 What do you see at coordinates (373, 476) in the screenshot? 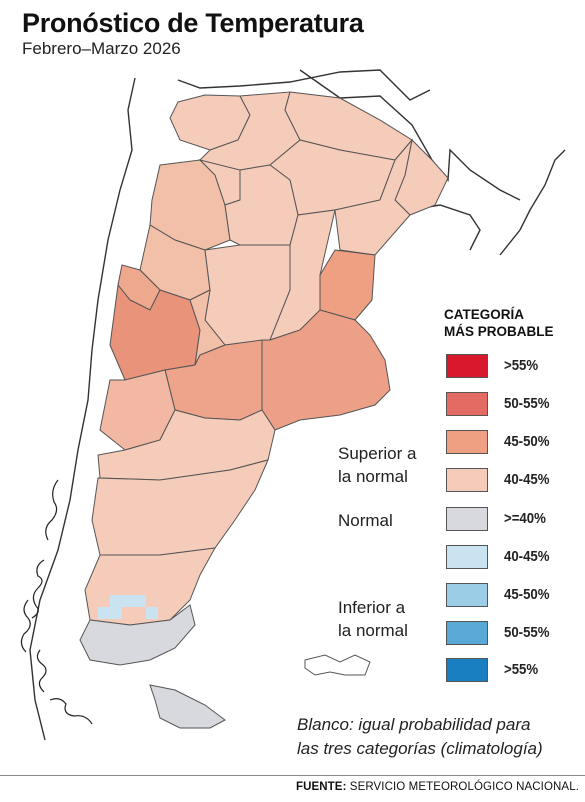
I see `legend-group-superior-line2: la normal` at bounding box center [373, 476].